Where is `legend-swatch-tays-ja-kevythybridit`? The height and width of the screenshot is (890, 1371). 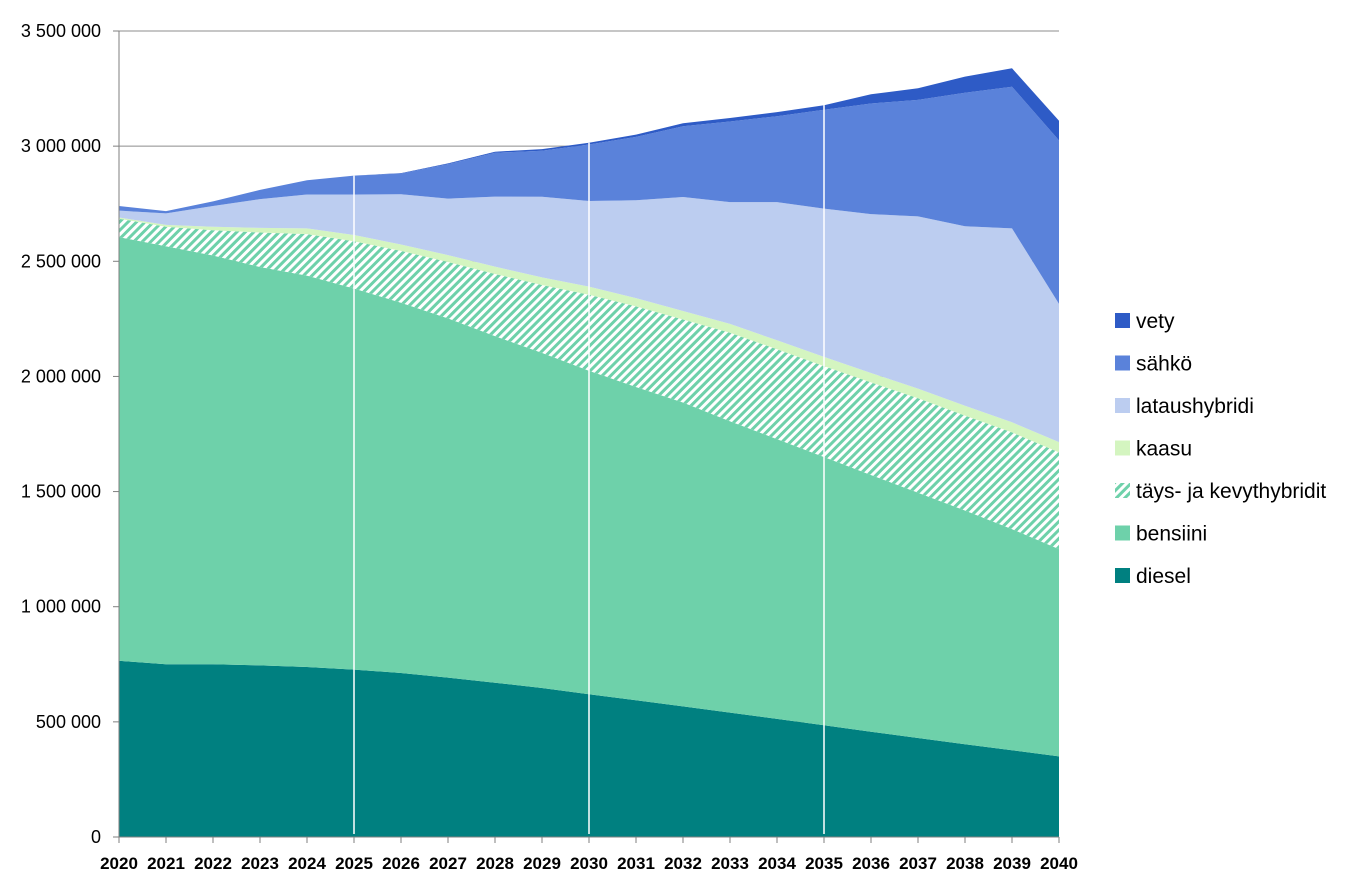
legend-swatch-tays-ja-kevythybridit is located at coordinates (1122, 490).